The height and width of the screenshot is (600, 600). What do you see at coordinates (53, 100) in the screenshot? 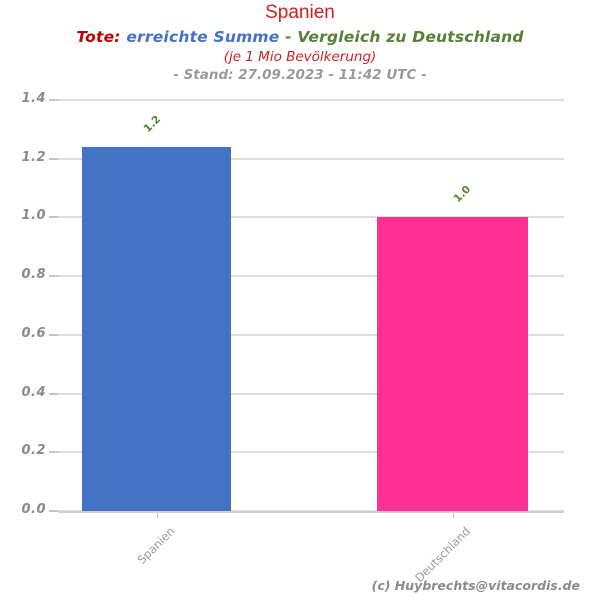
I see `y-tick-1.4` at bounding box center [53, 100].